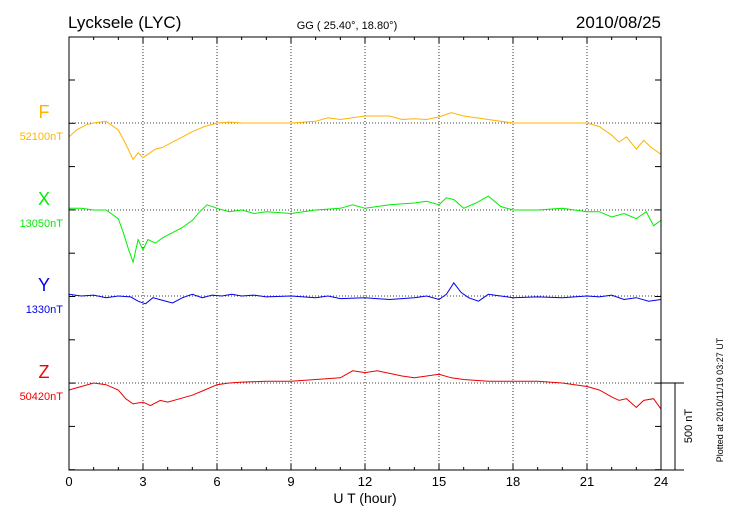  Describe the element at coordinates (720, 399) in the screenshot. I see `plotted-note: Plotted at 2010/11/19 03:27 UT` at that location.